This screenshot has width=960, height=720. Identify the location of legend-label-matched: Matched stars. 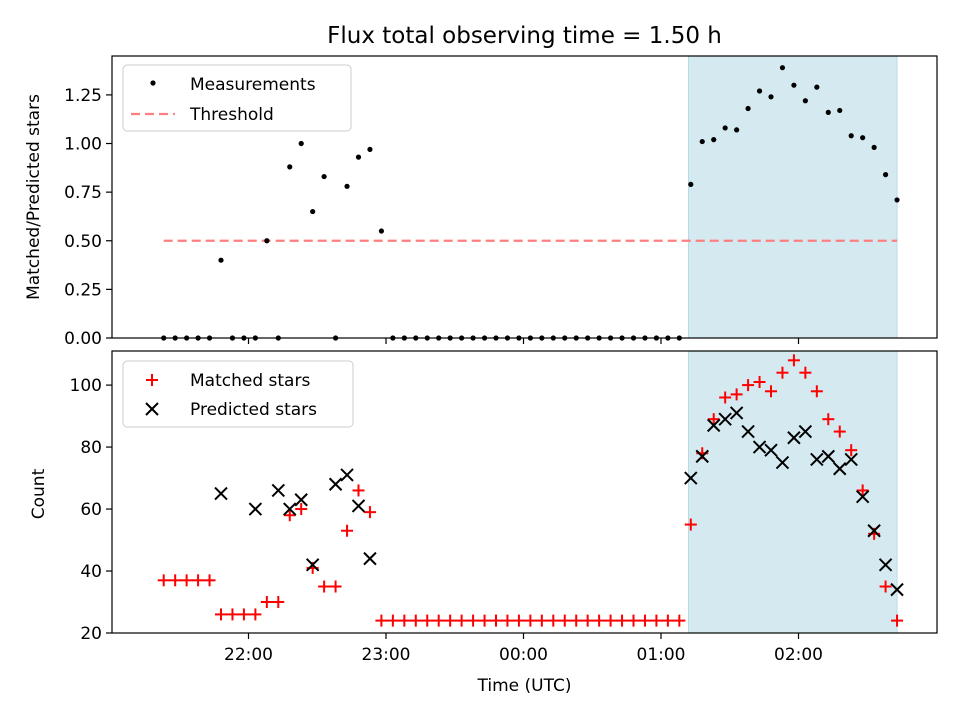
(250, 381).